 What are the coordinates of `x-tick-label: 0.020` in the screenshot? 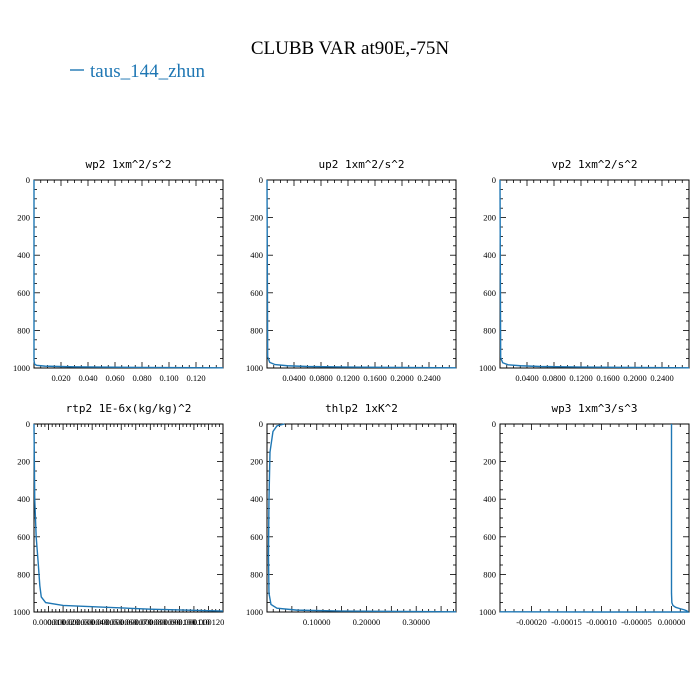 It's located at (60, 378).